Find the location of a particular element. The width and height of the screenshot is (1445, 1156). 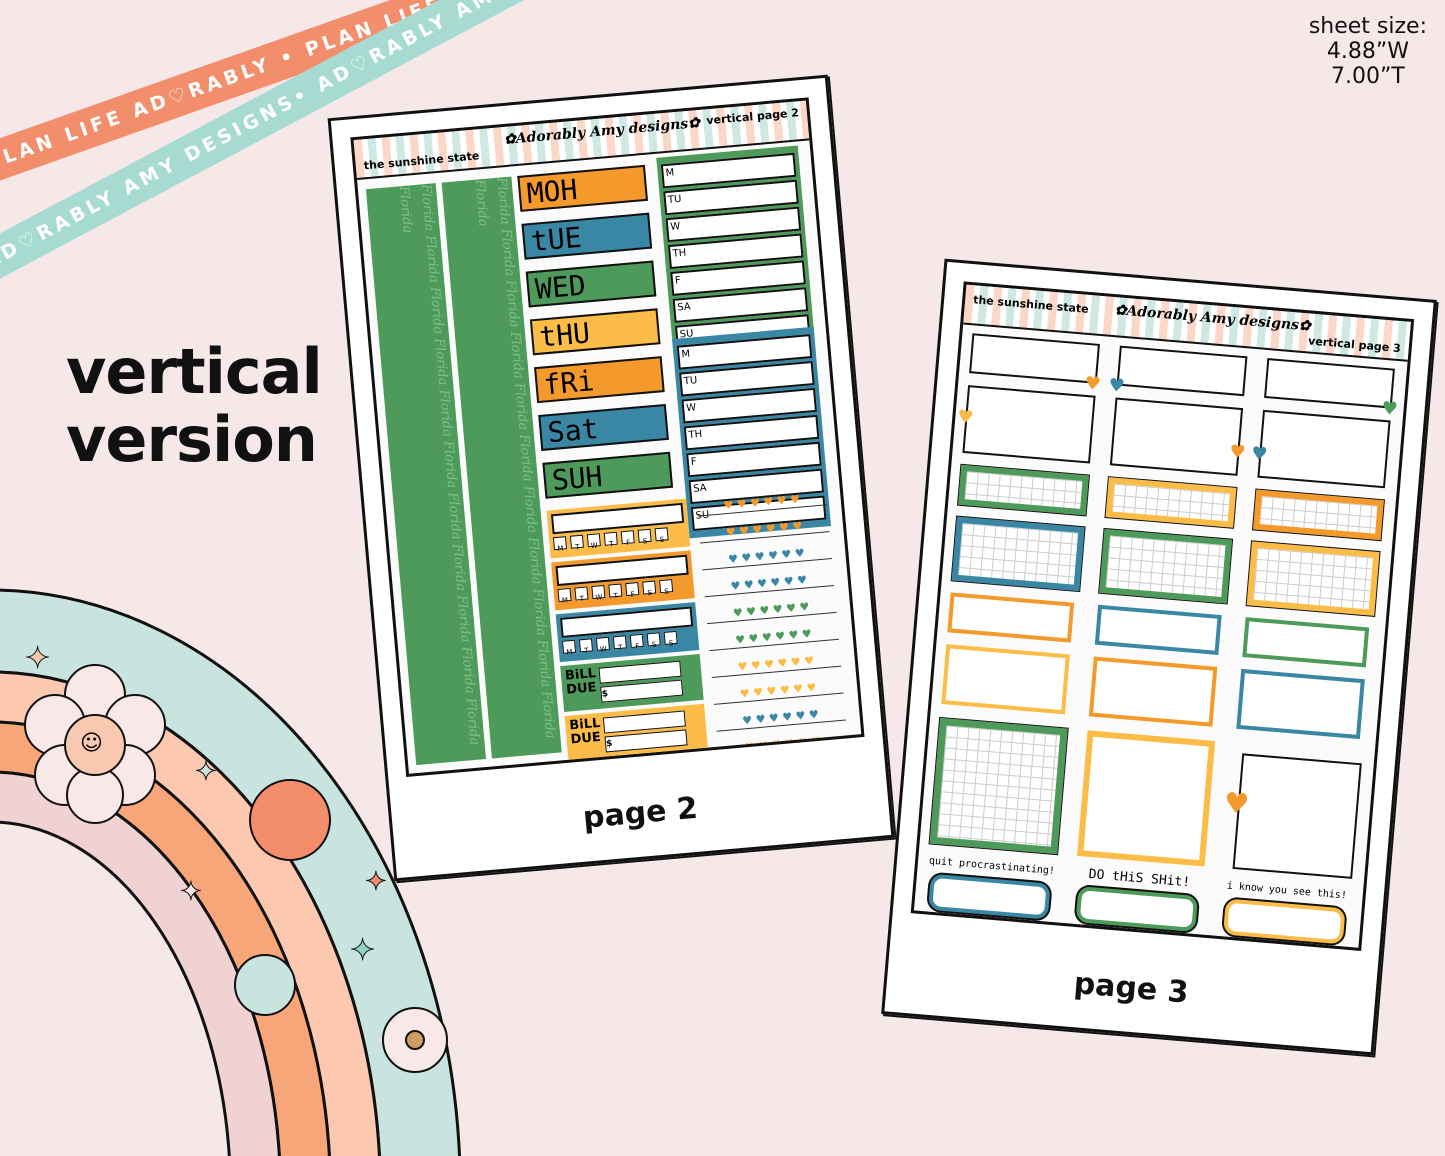

sheet-width: 4.88”W is located at coordinates (1367, 51).